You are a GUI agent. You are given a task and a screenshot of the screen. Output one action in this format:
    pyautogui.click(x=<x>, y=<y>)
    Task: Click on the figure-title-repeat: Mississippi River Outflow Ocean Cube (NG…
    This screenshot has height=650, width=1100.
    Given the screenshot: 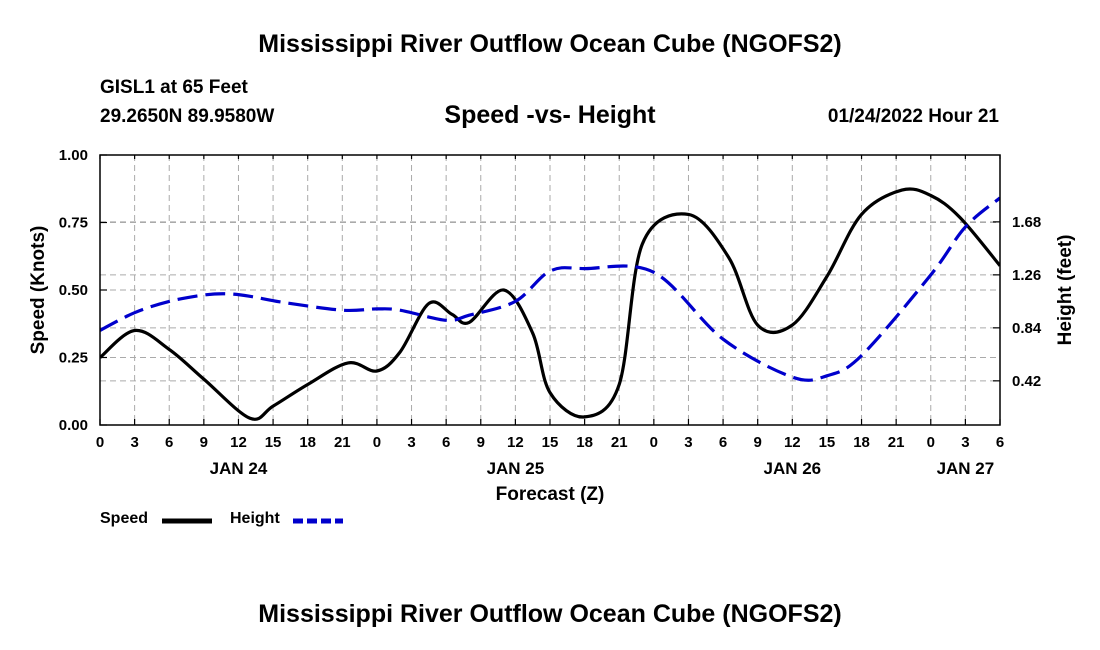 What is the action you would take?
    pyautogui.click(x=550, y=614)
    